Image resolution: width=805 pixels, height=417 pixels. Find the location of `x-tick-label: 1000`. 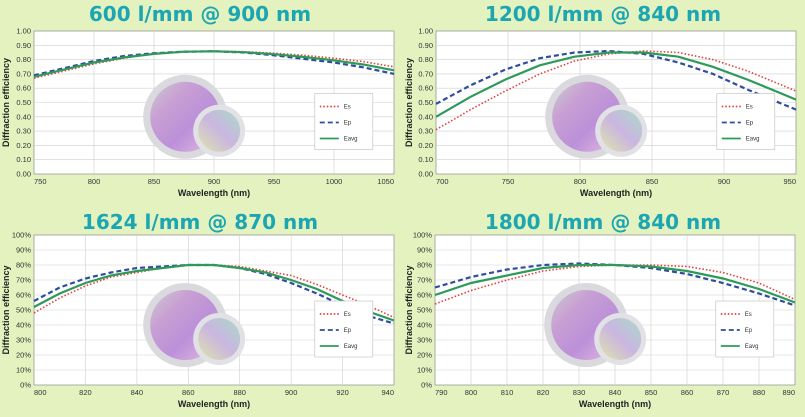

x-tick-label: 1000 is located at coordinates (334, 181).